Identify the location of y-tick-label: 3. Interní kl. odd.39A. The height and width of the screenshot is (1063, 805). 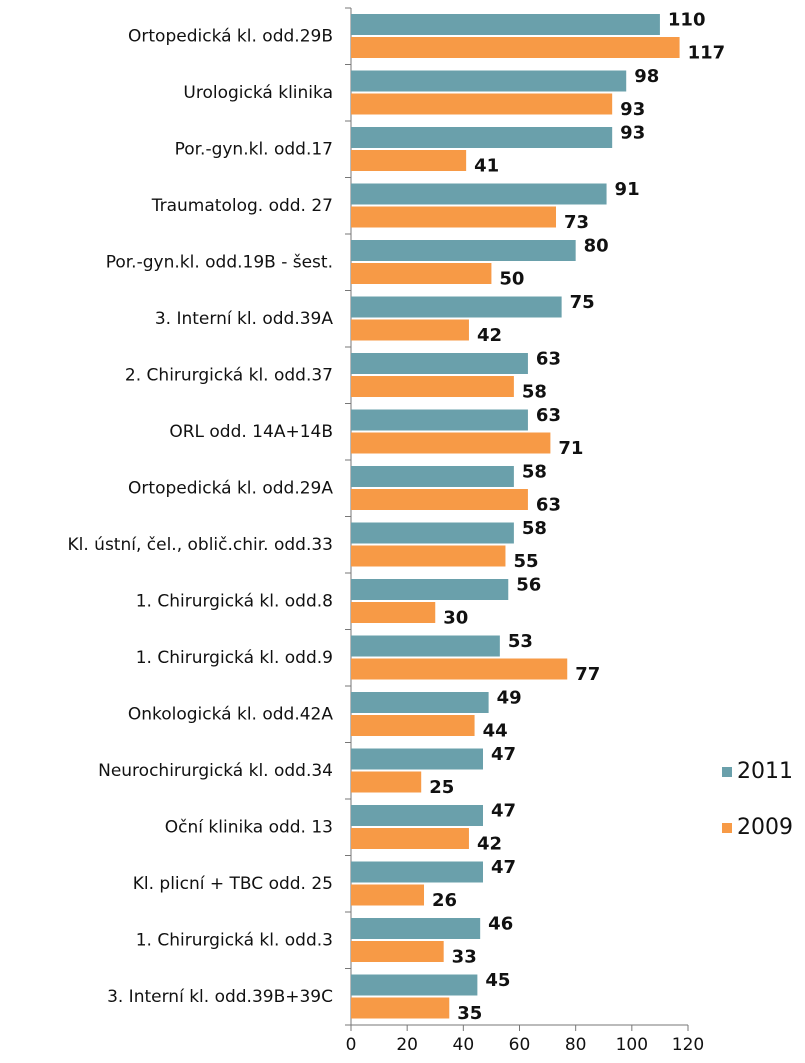
(244, 319).